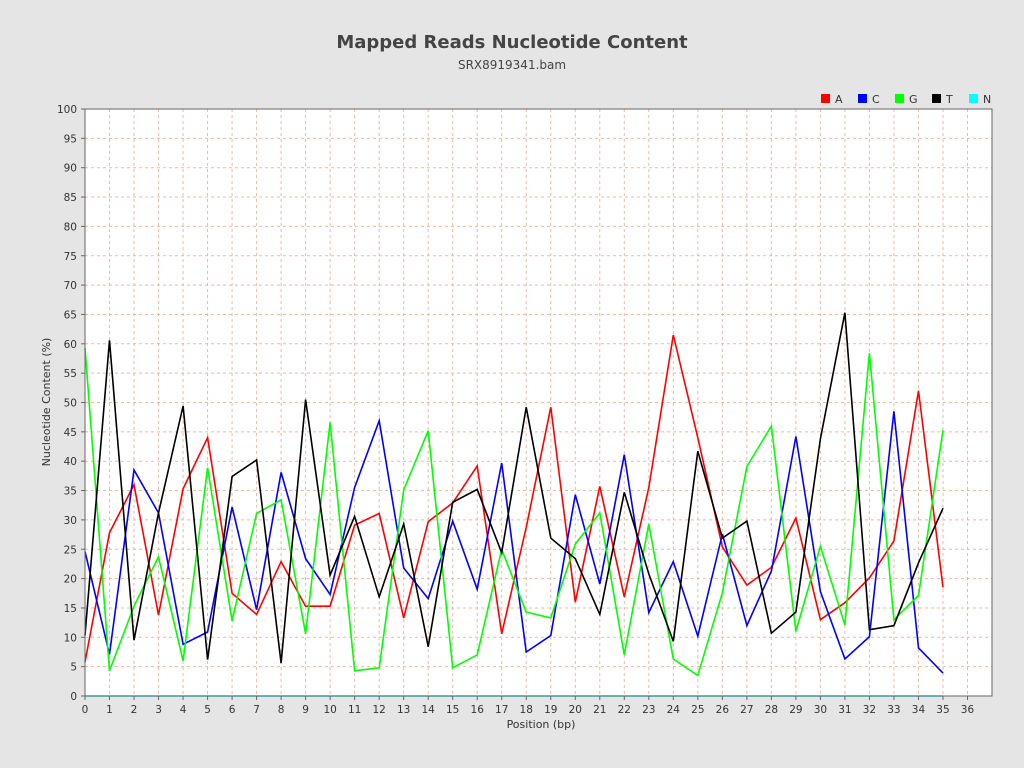 This screenshot has width=1024, height=768. Describe the element at coordinates (378, 710) in the screenshot. I see `x-tick-label: 12` at that location.